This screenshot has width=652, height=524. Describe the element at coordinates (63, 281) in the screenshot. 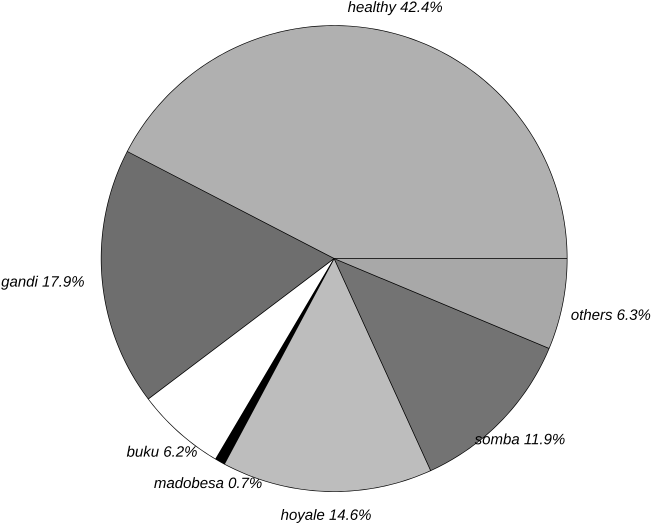

I see `data-label: 17.9%` at that location.